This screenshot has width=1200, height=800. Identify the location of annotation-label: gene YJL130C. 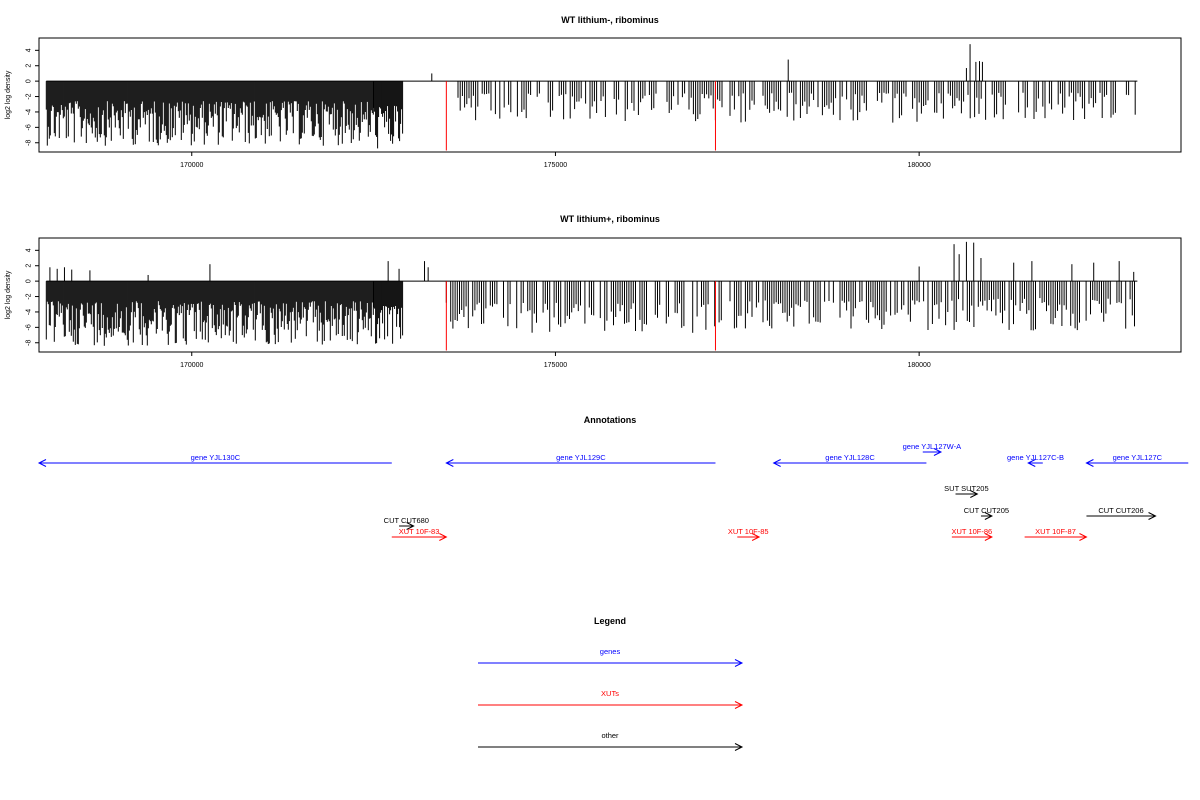
(216, 457).